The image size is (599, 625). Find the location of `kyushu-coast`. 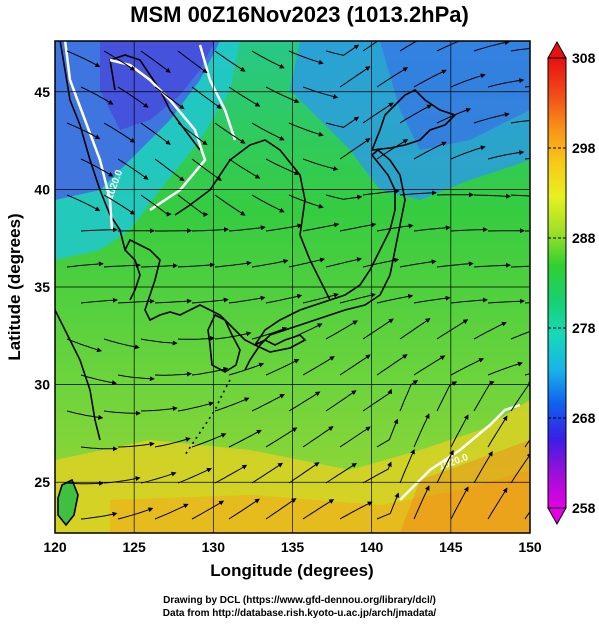

kyushu-coast is located at coordinates (224, 343).